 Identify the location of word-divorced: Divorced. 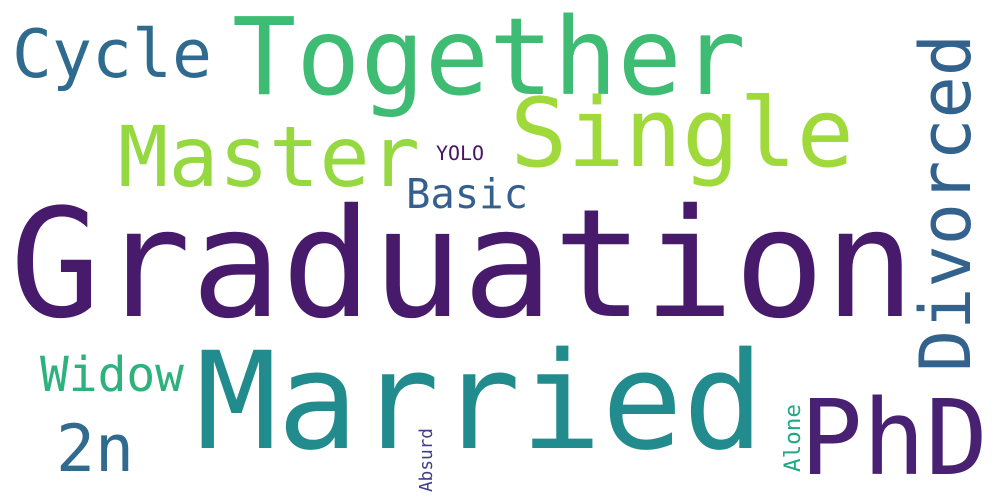
(945, 203).